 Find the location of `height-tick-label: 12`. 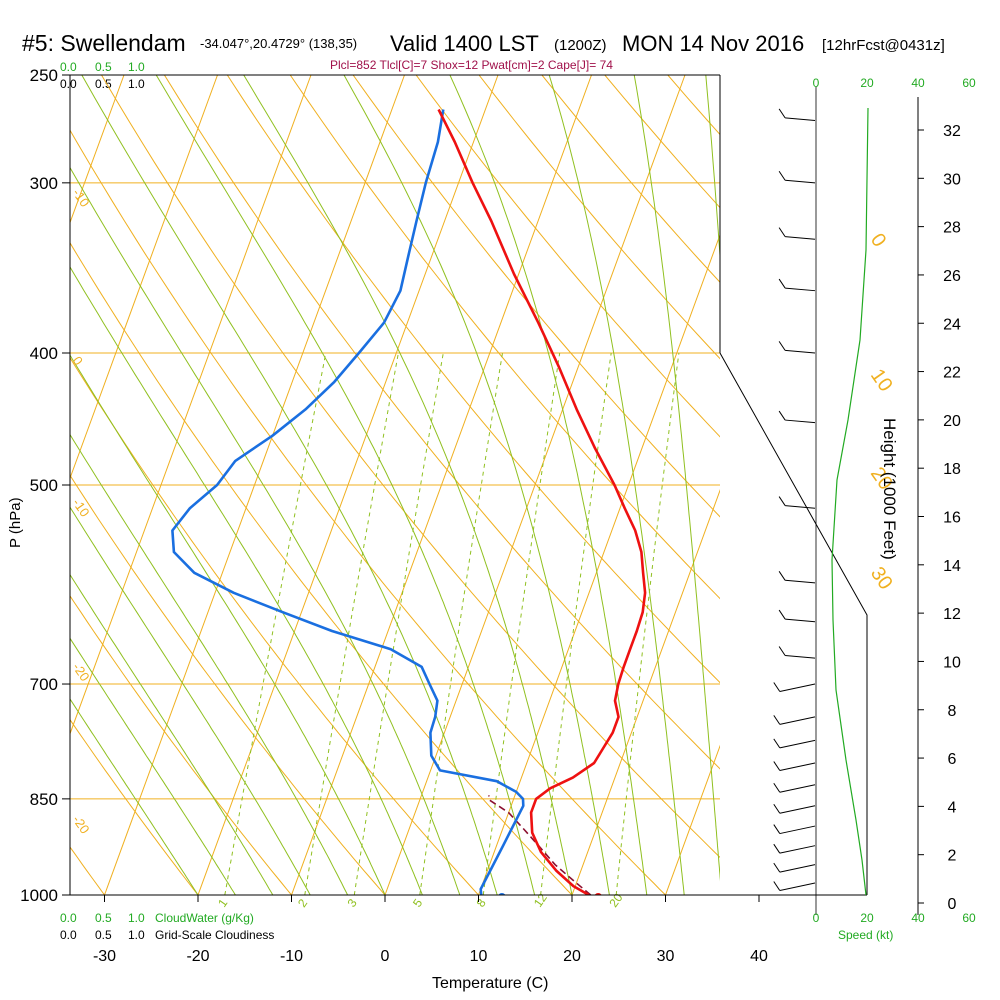

height-tick-label: 12 is located at coordinates (952, 614).